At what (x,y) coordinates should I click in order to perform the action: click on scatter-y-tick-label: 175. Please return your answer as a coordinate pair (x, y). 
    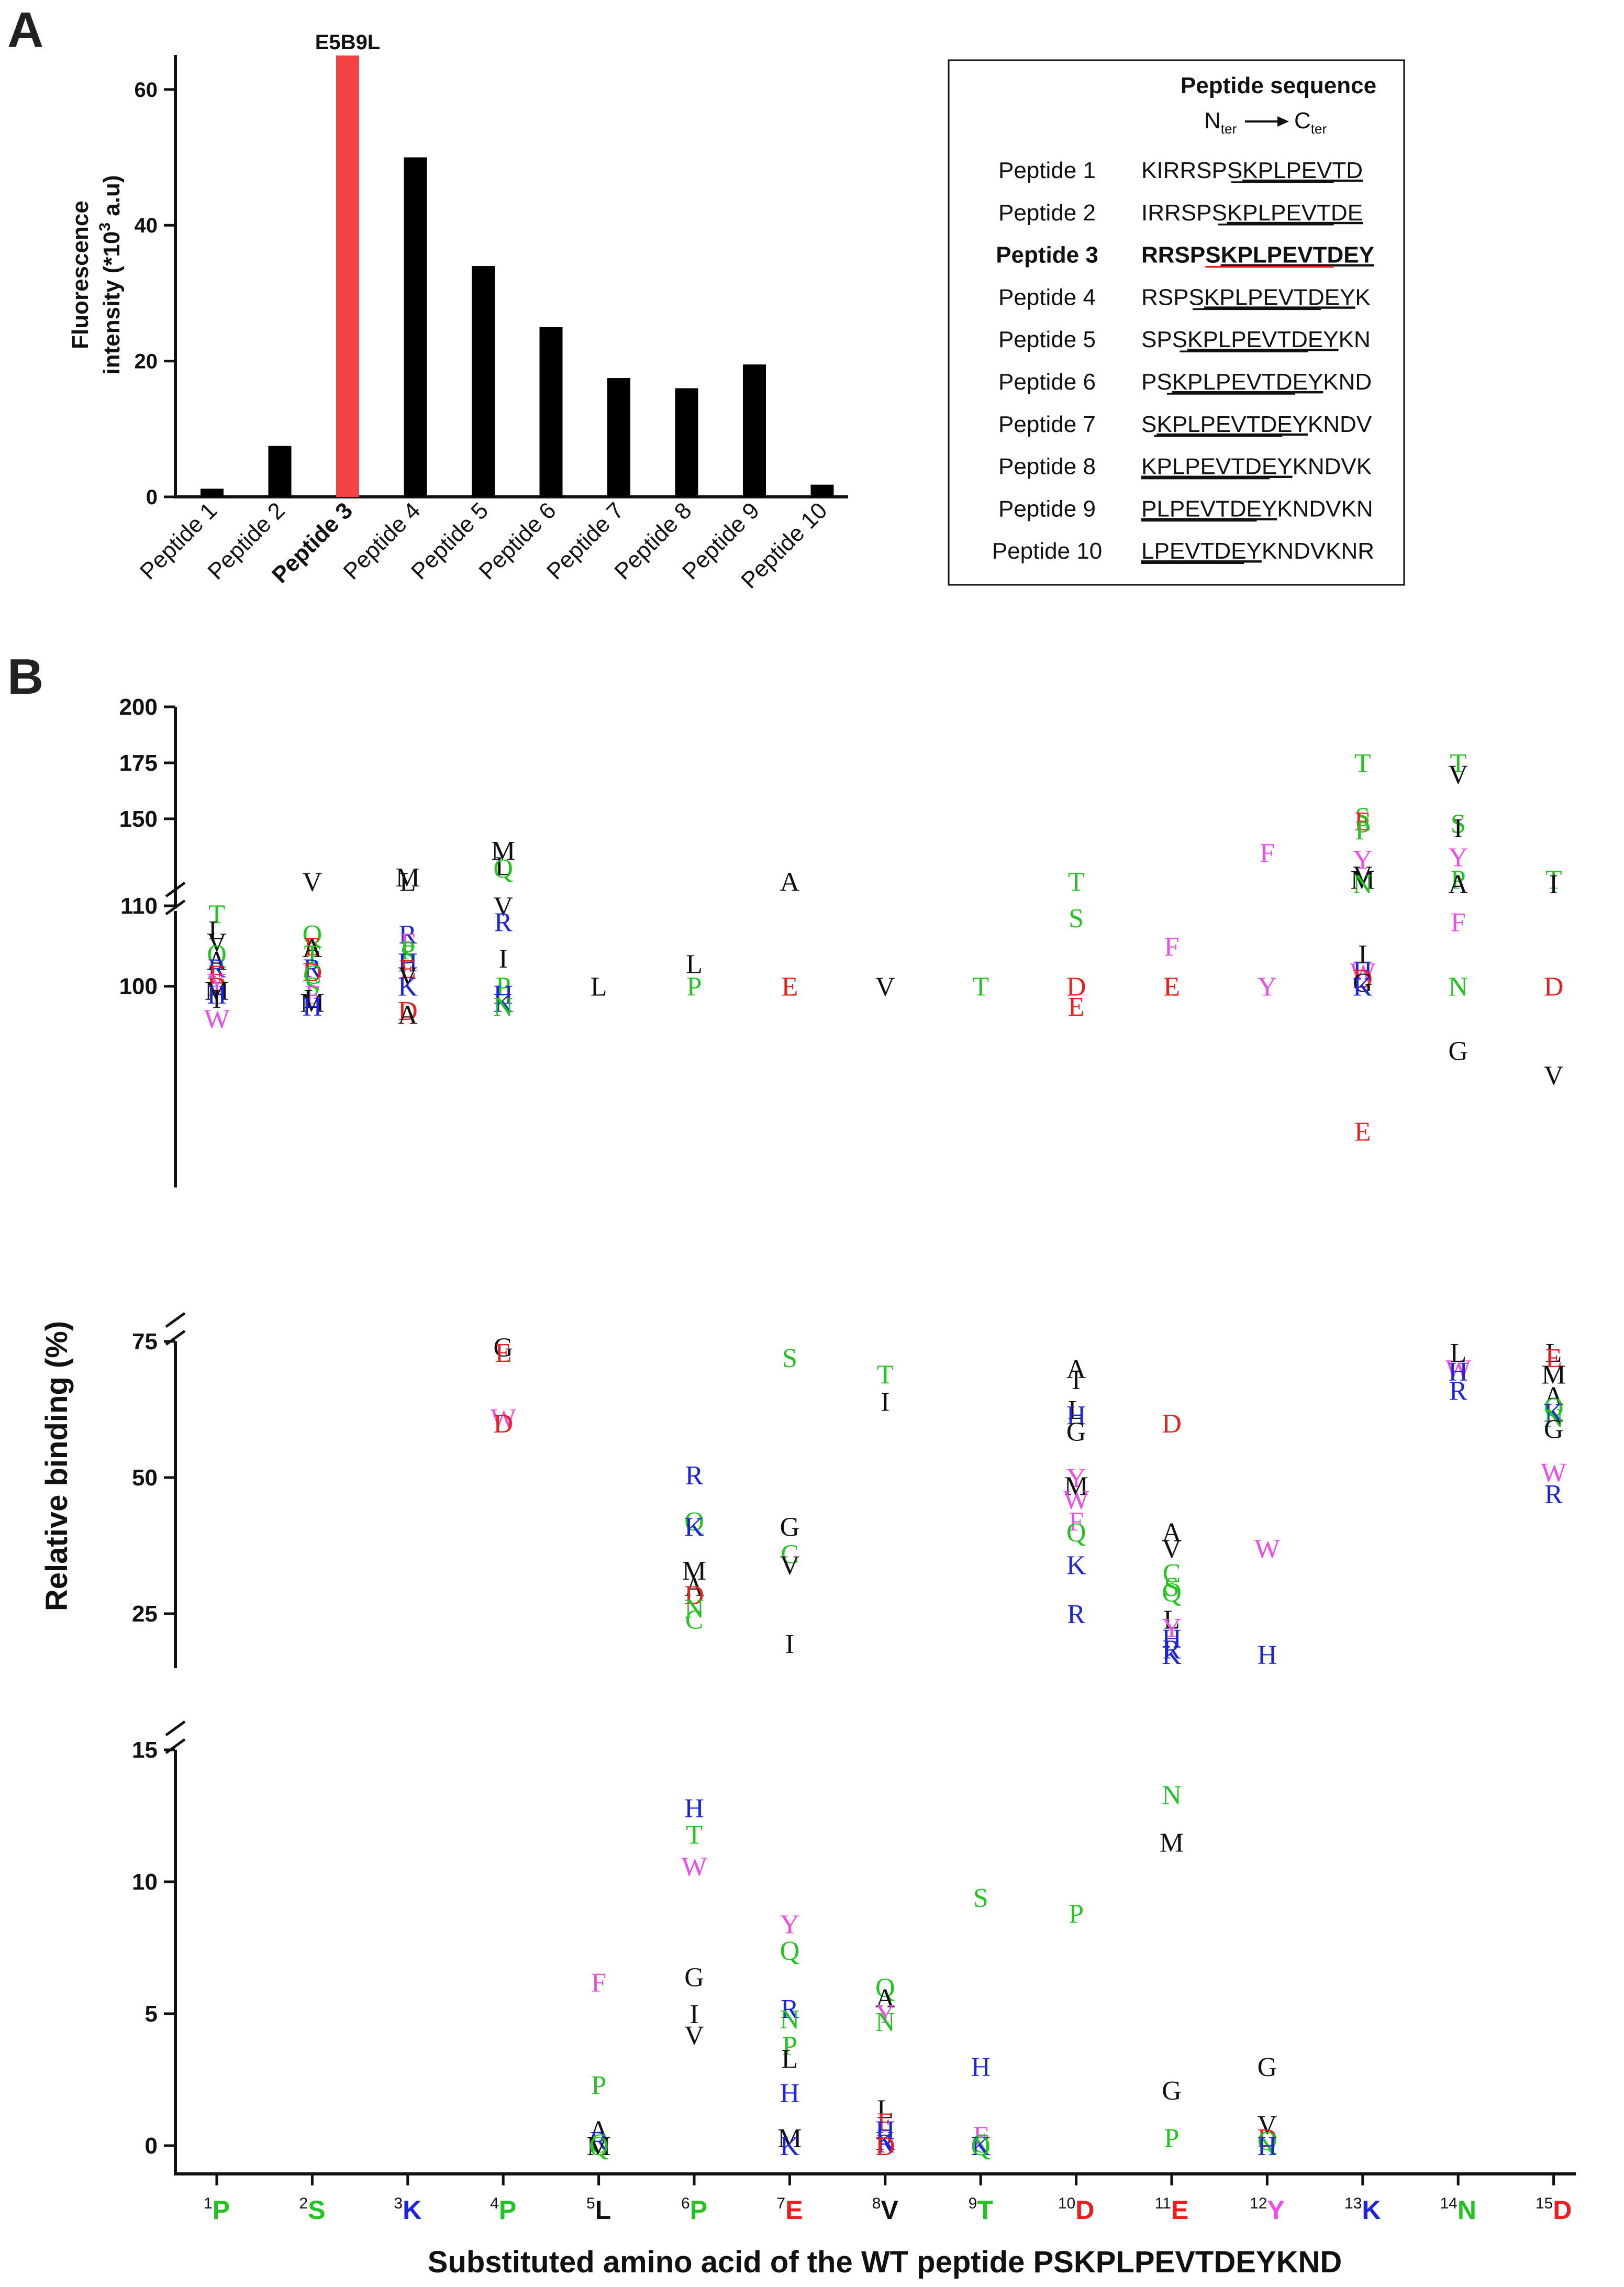
    Looking at the image, I should click on (138, 763).